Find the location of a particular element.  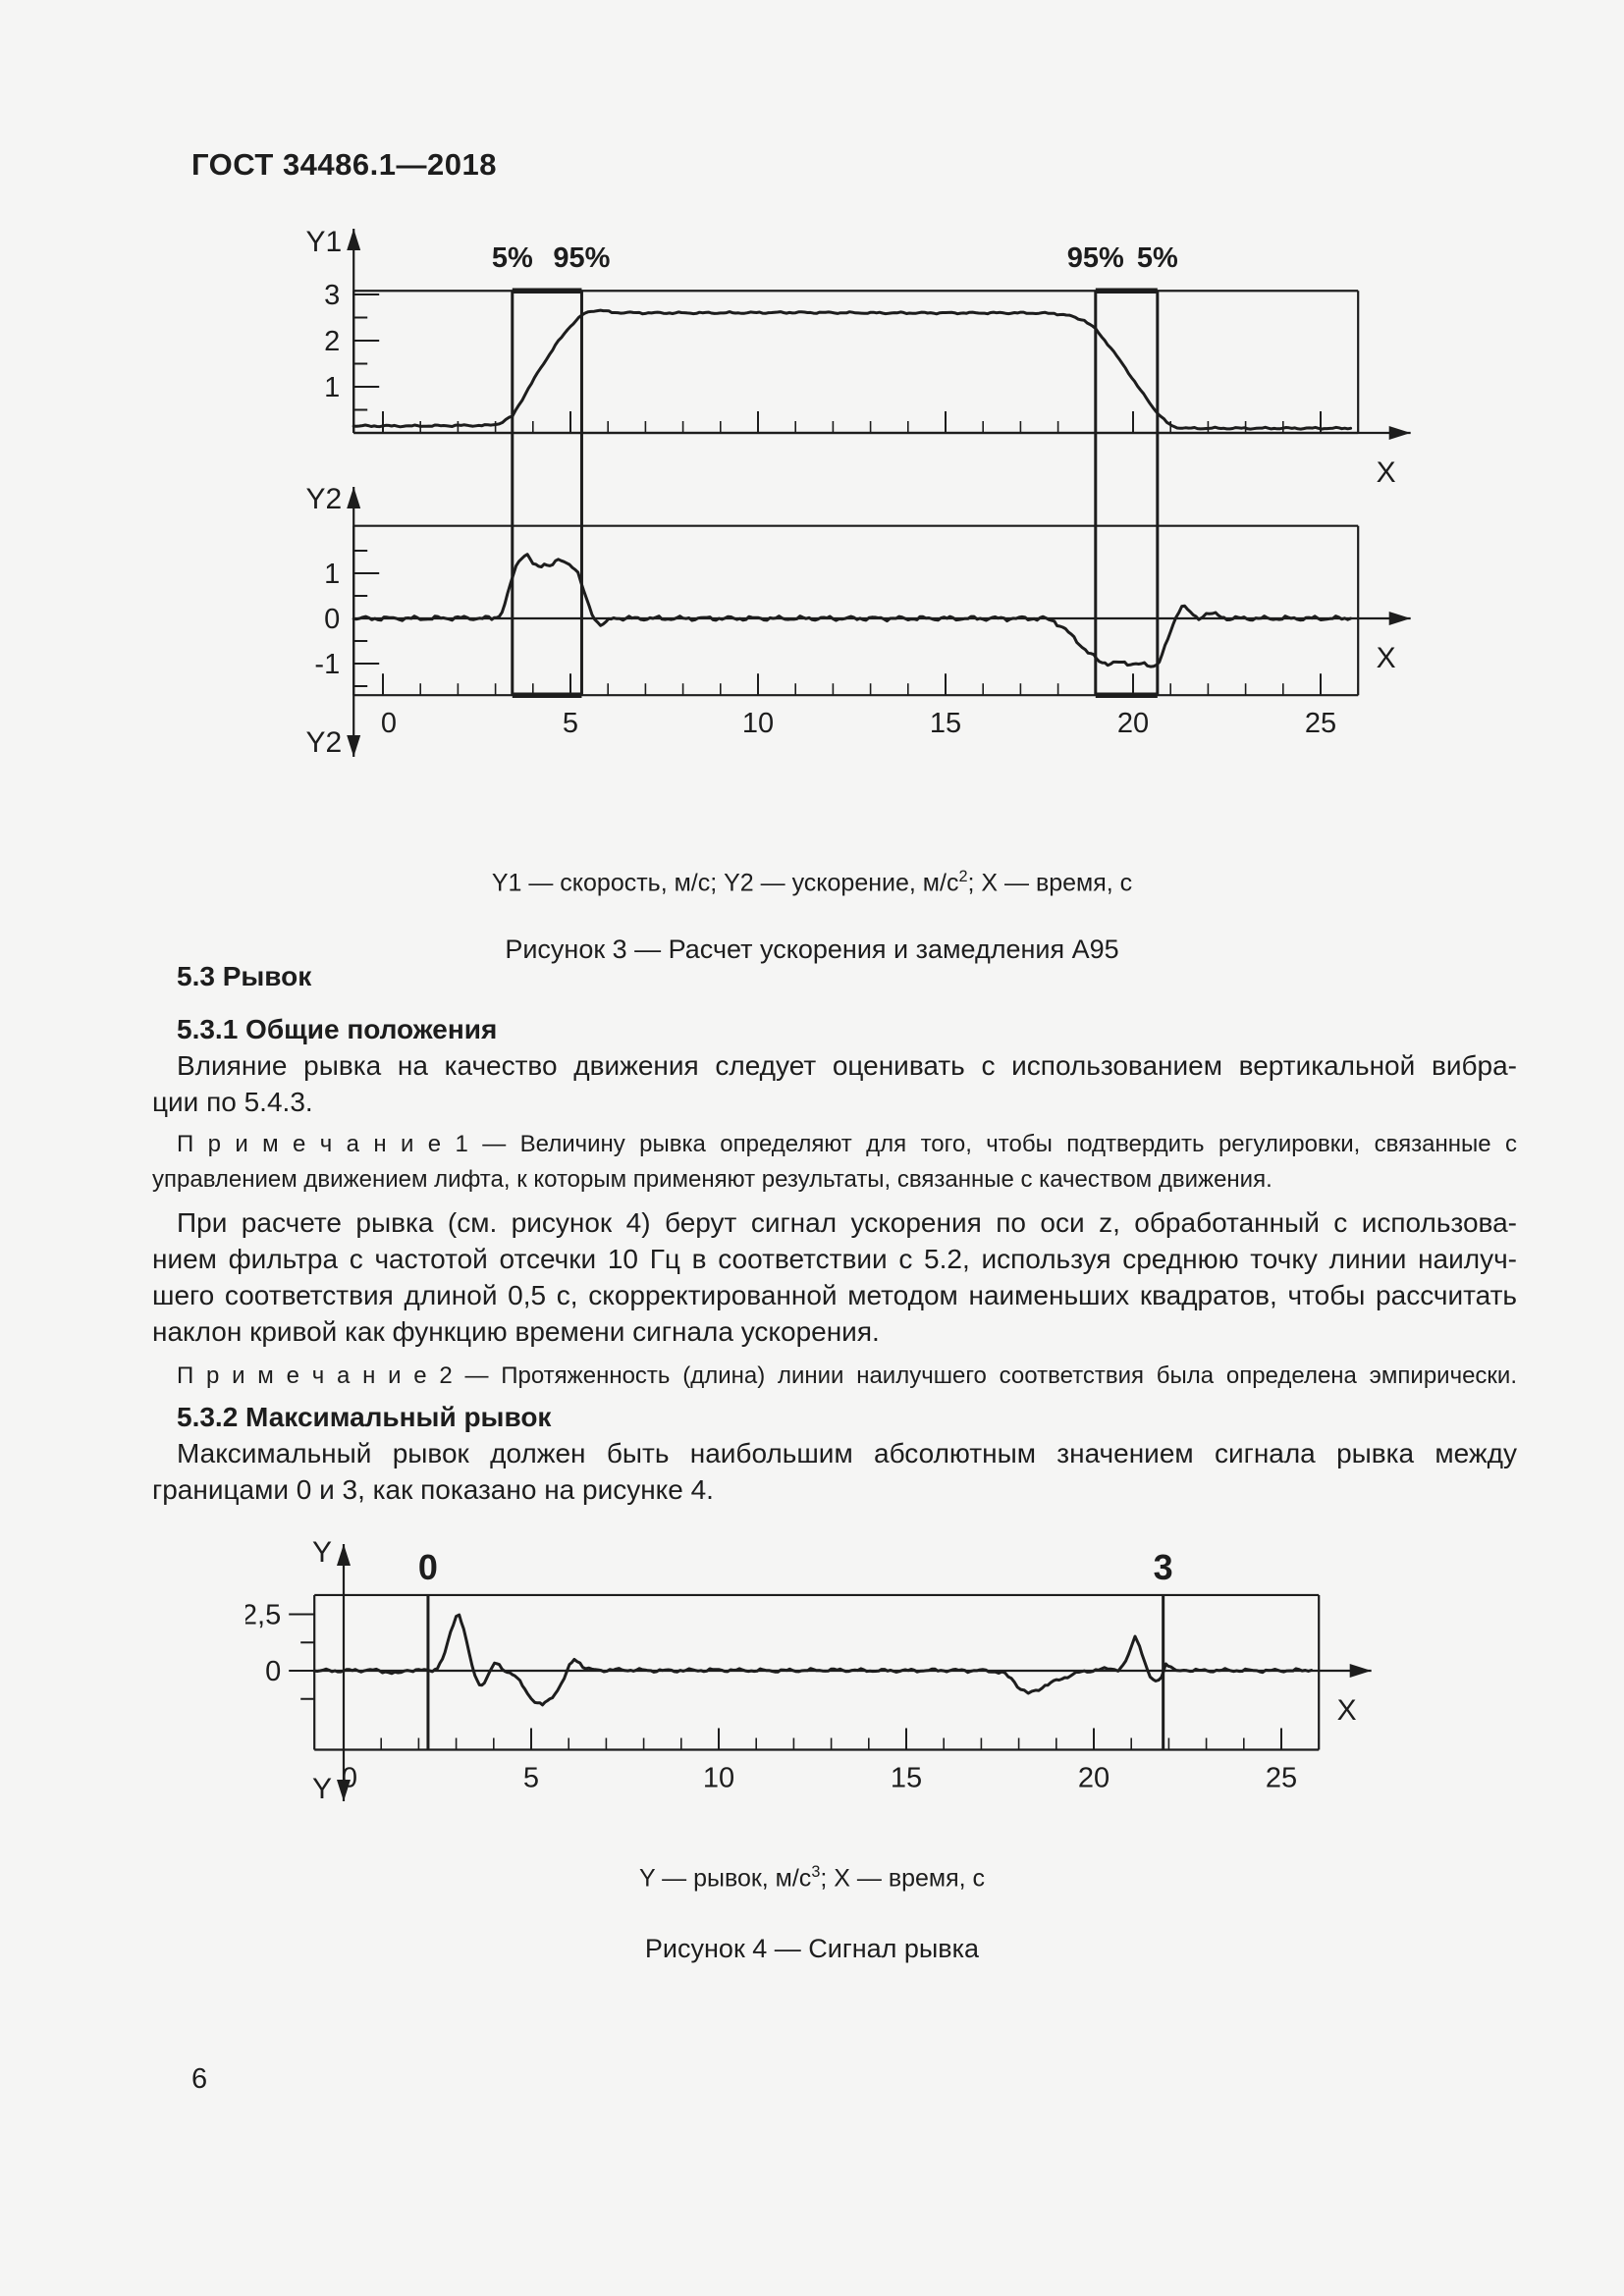

figure4-legend: Y — рывок, м/с3; X — время, с is located at coordinates (812, 1878).